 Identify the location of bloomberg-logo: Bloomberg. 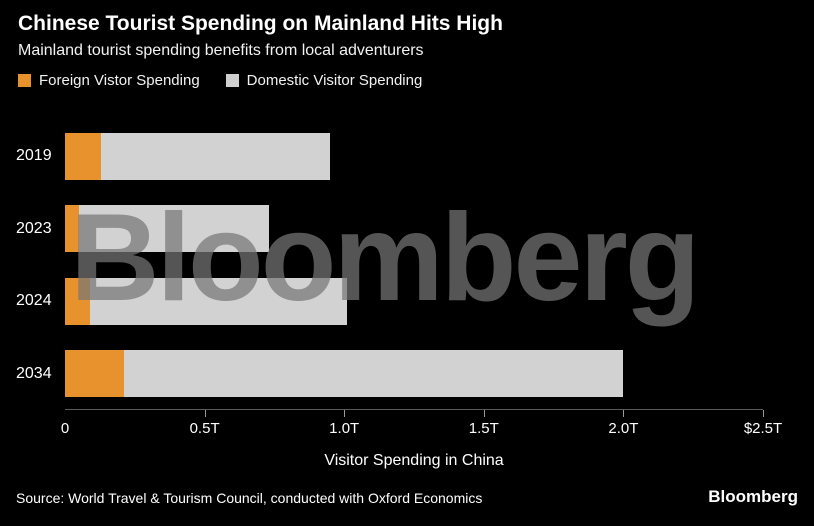
(753, 496).